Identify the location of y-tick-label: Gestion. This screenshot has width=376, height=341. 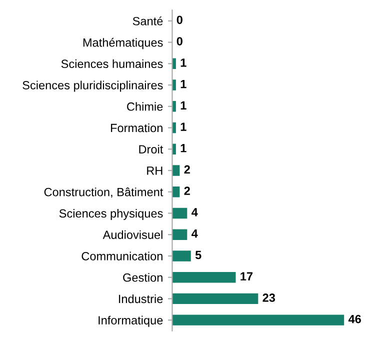
(142, 277).